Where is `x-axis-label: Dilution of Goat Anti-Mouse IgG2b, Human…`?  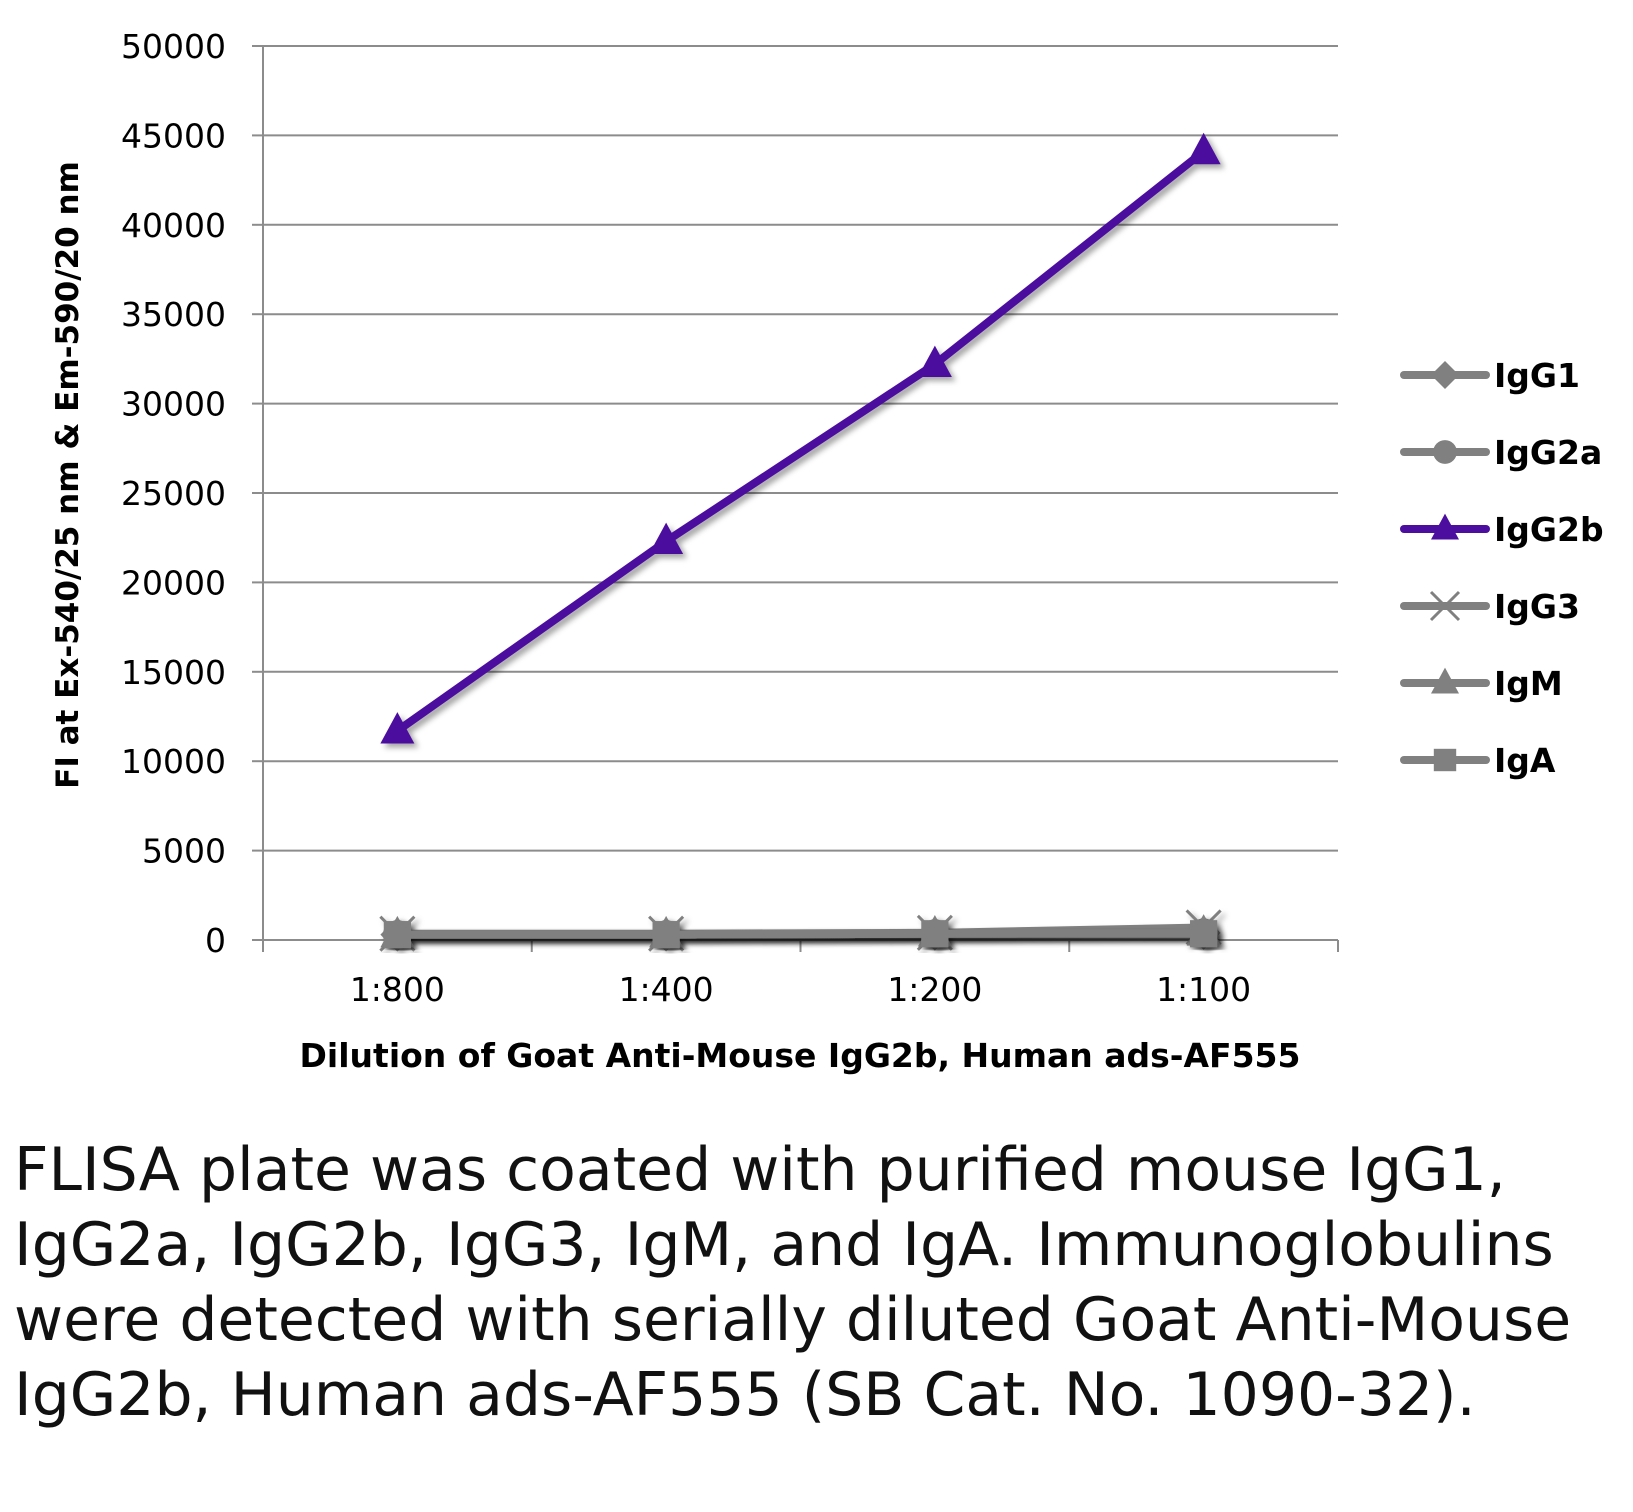
x-axis-label: Dilution of Goat Anti-Mouse IgG2b, Human… is located at coordinates (800, 1055).